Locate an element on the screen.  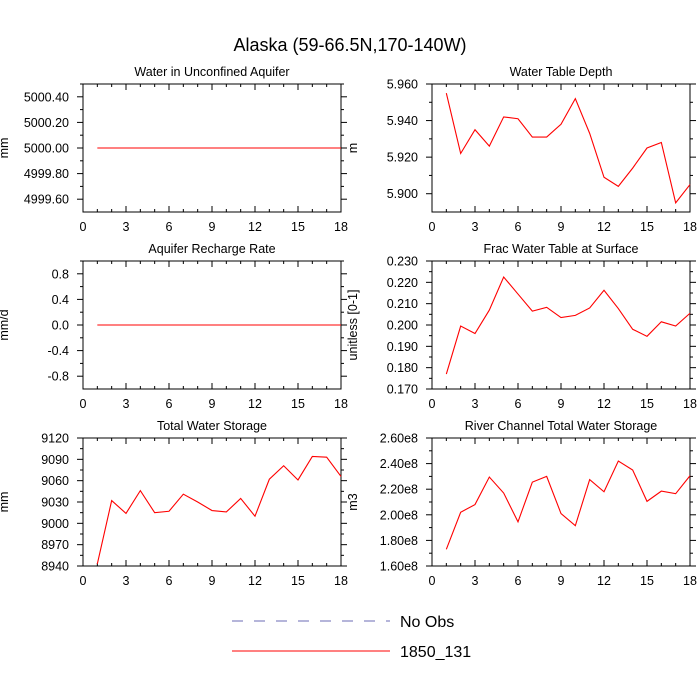
y-tick-label: 2.60e8 is located at coordinates (399, 439).